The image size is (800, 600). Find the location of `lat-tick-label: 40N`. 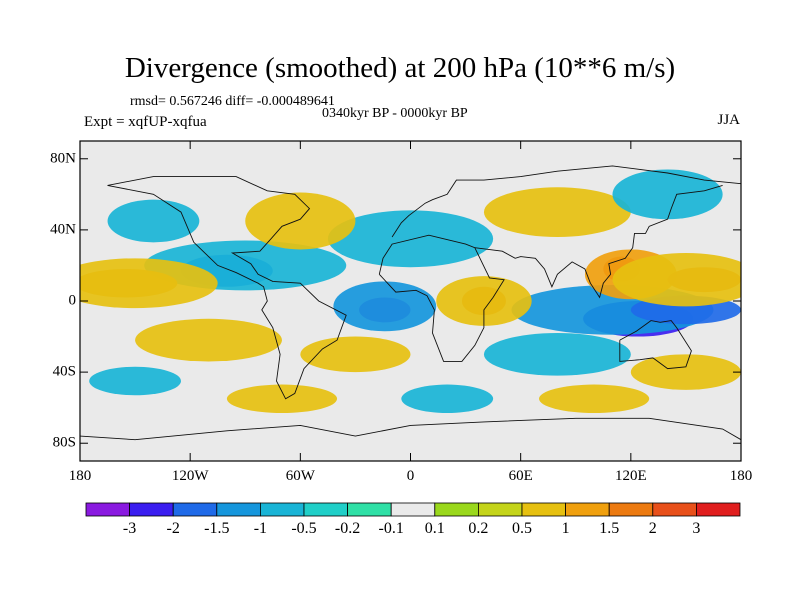

lat-tick-label: 40N is located at coordinates (63, 229).